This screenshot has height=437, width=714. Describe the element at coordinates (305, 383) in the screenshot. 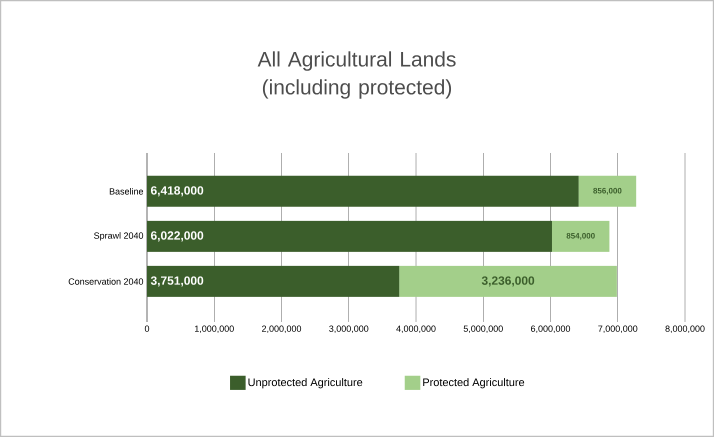

I see `legend-label: Unprotected Agriculture` at that location.